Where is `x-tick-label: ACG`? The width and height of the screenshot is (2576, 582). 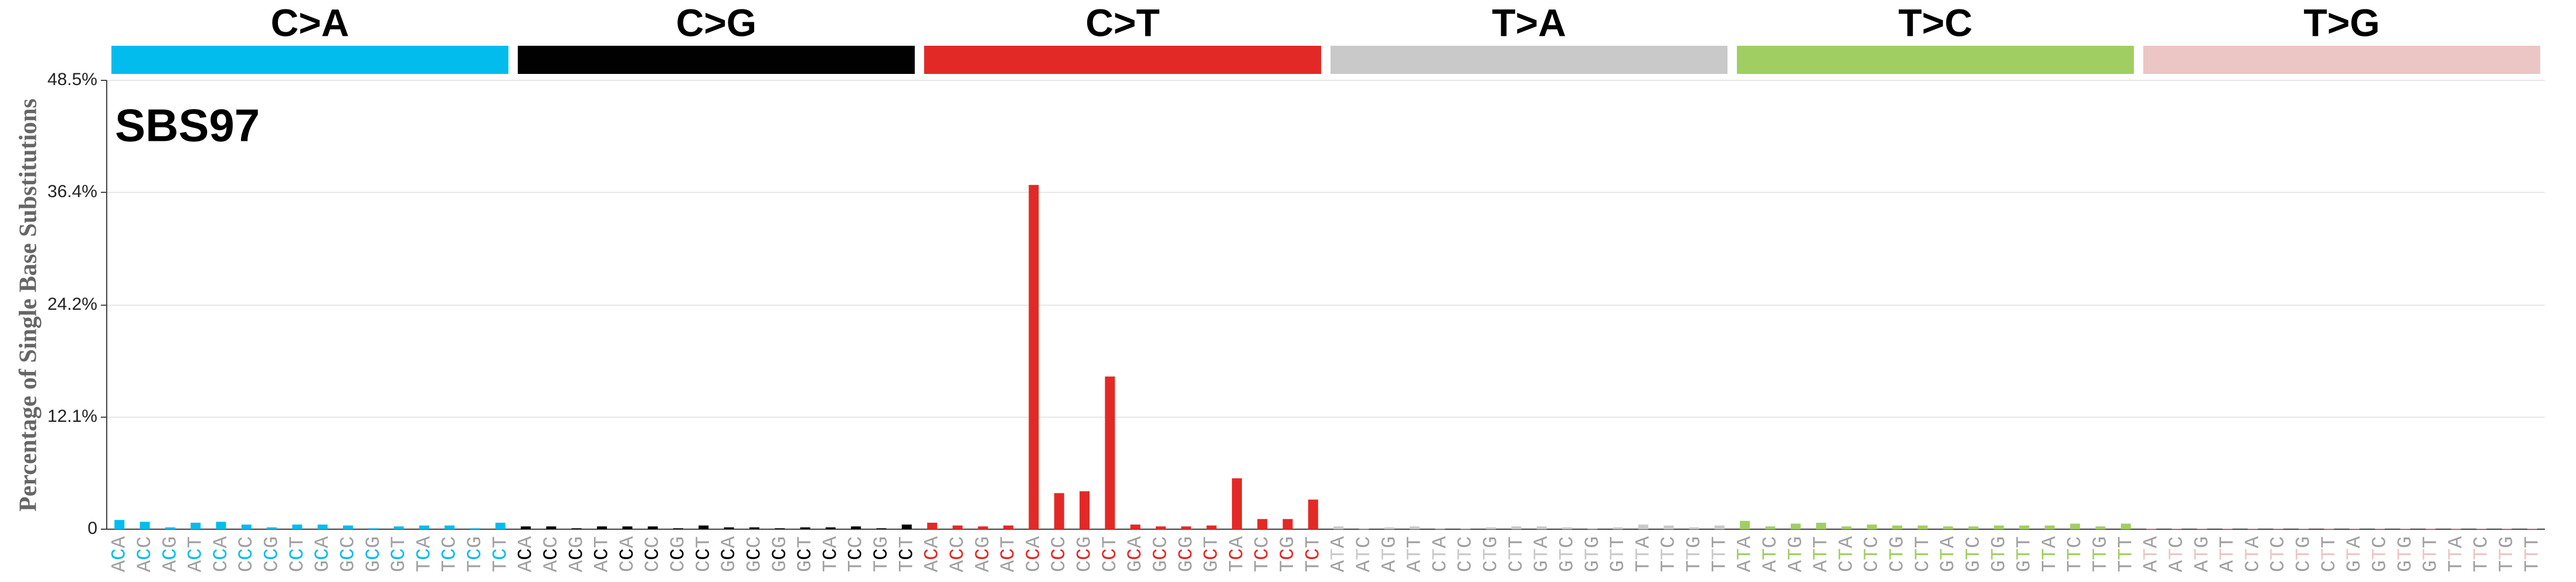
x-tick-label: ACG is located at coordinates (983, 554).